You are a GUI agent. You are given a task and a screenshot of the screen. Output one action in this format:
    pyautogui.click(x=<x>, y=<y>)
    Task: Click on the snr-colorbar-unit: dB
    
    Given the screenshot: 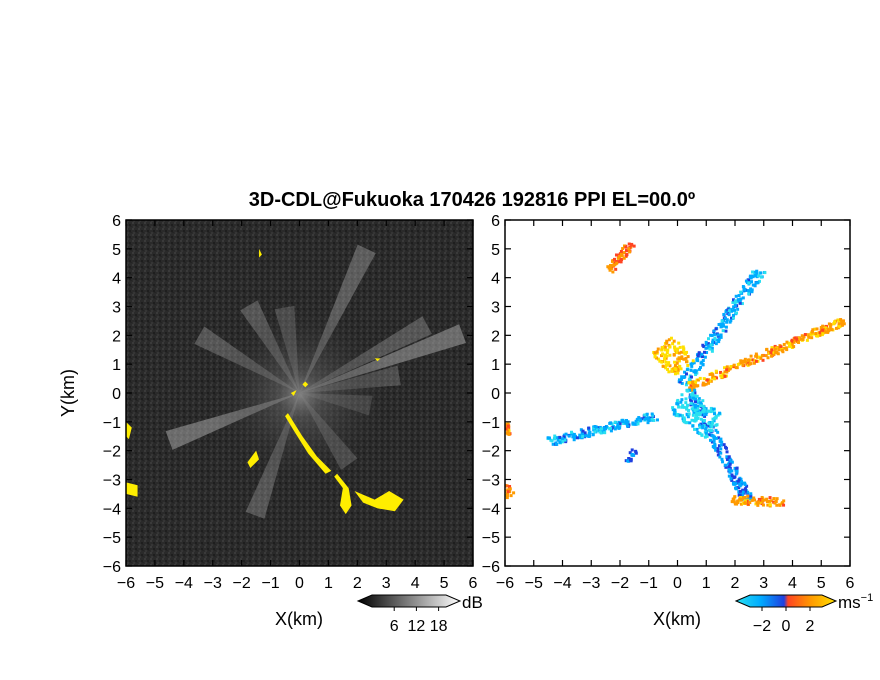 What is the action you would take?
    pyautogui.click(x=472, y=602)
    